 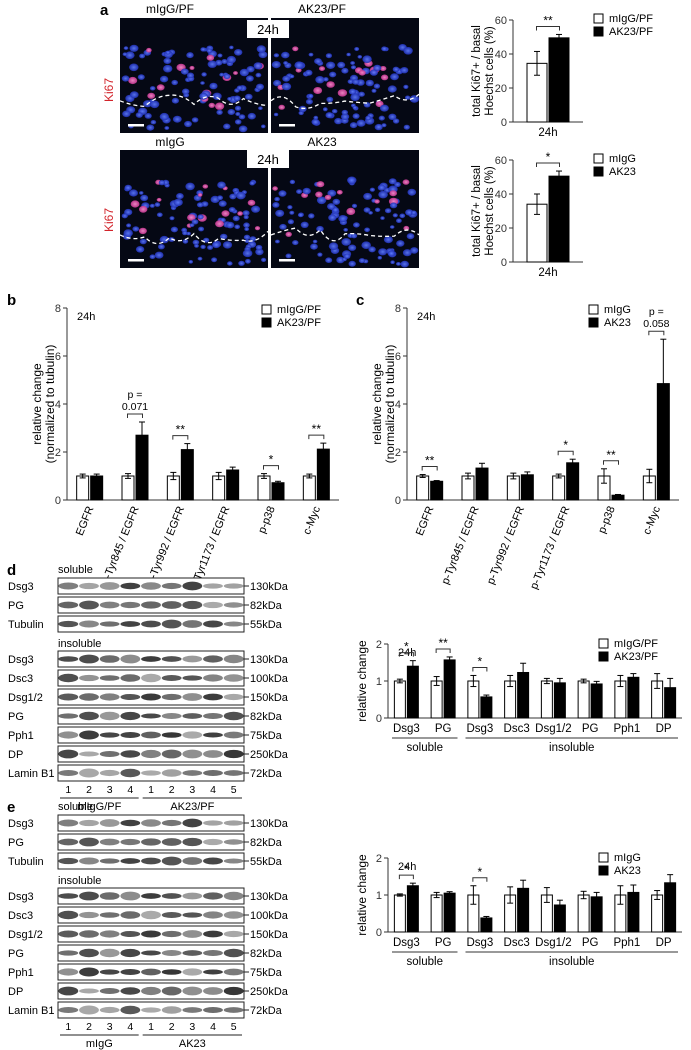 I want to click on legend-label: AK23, so click(x=617, y=323).